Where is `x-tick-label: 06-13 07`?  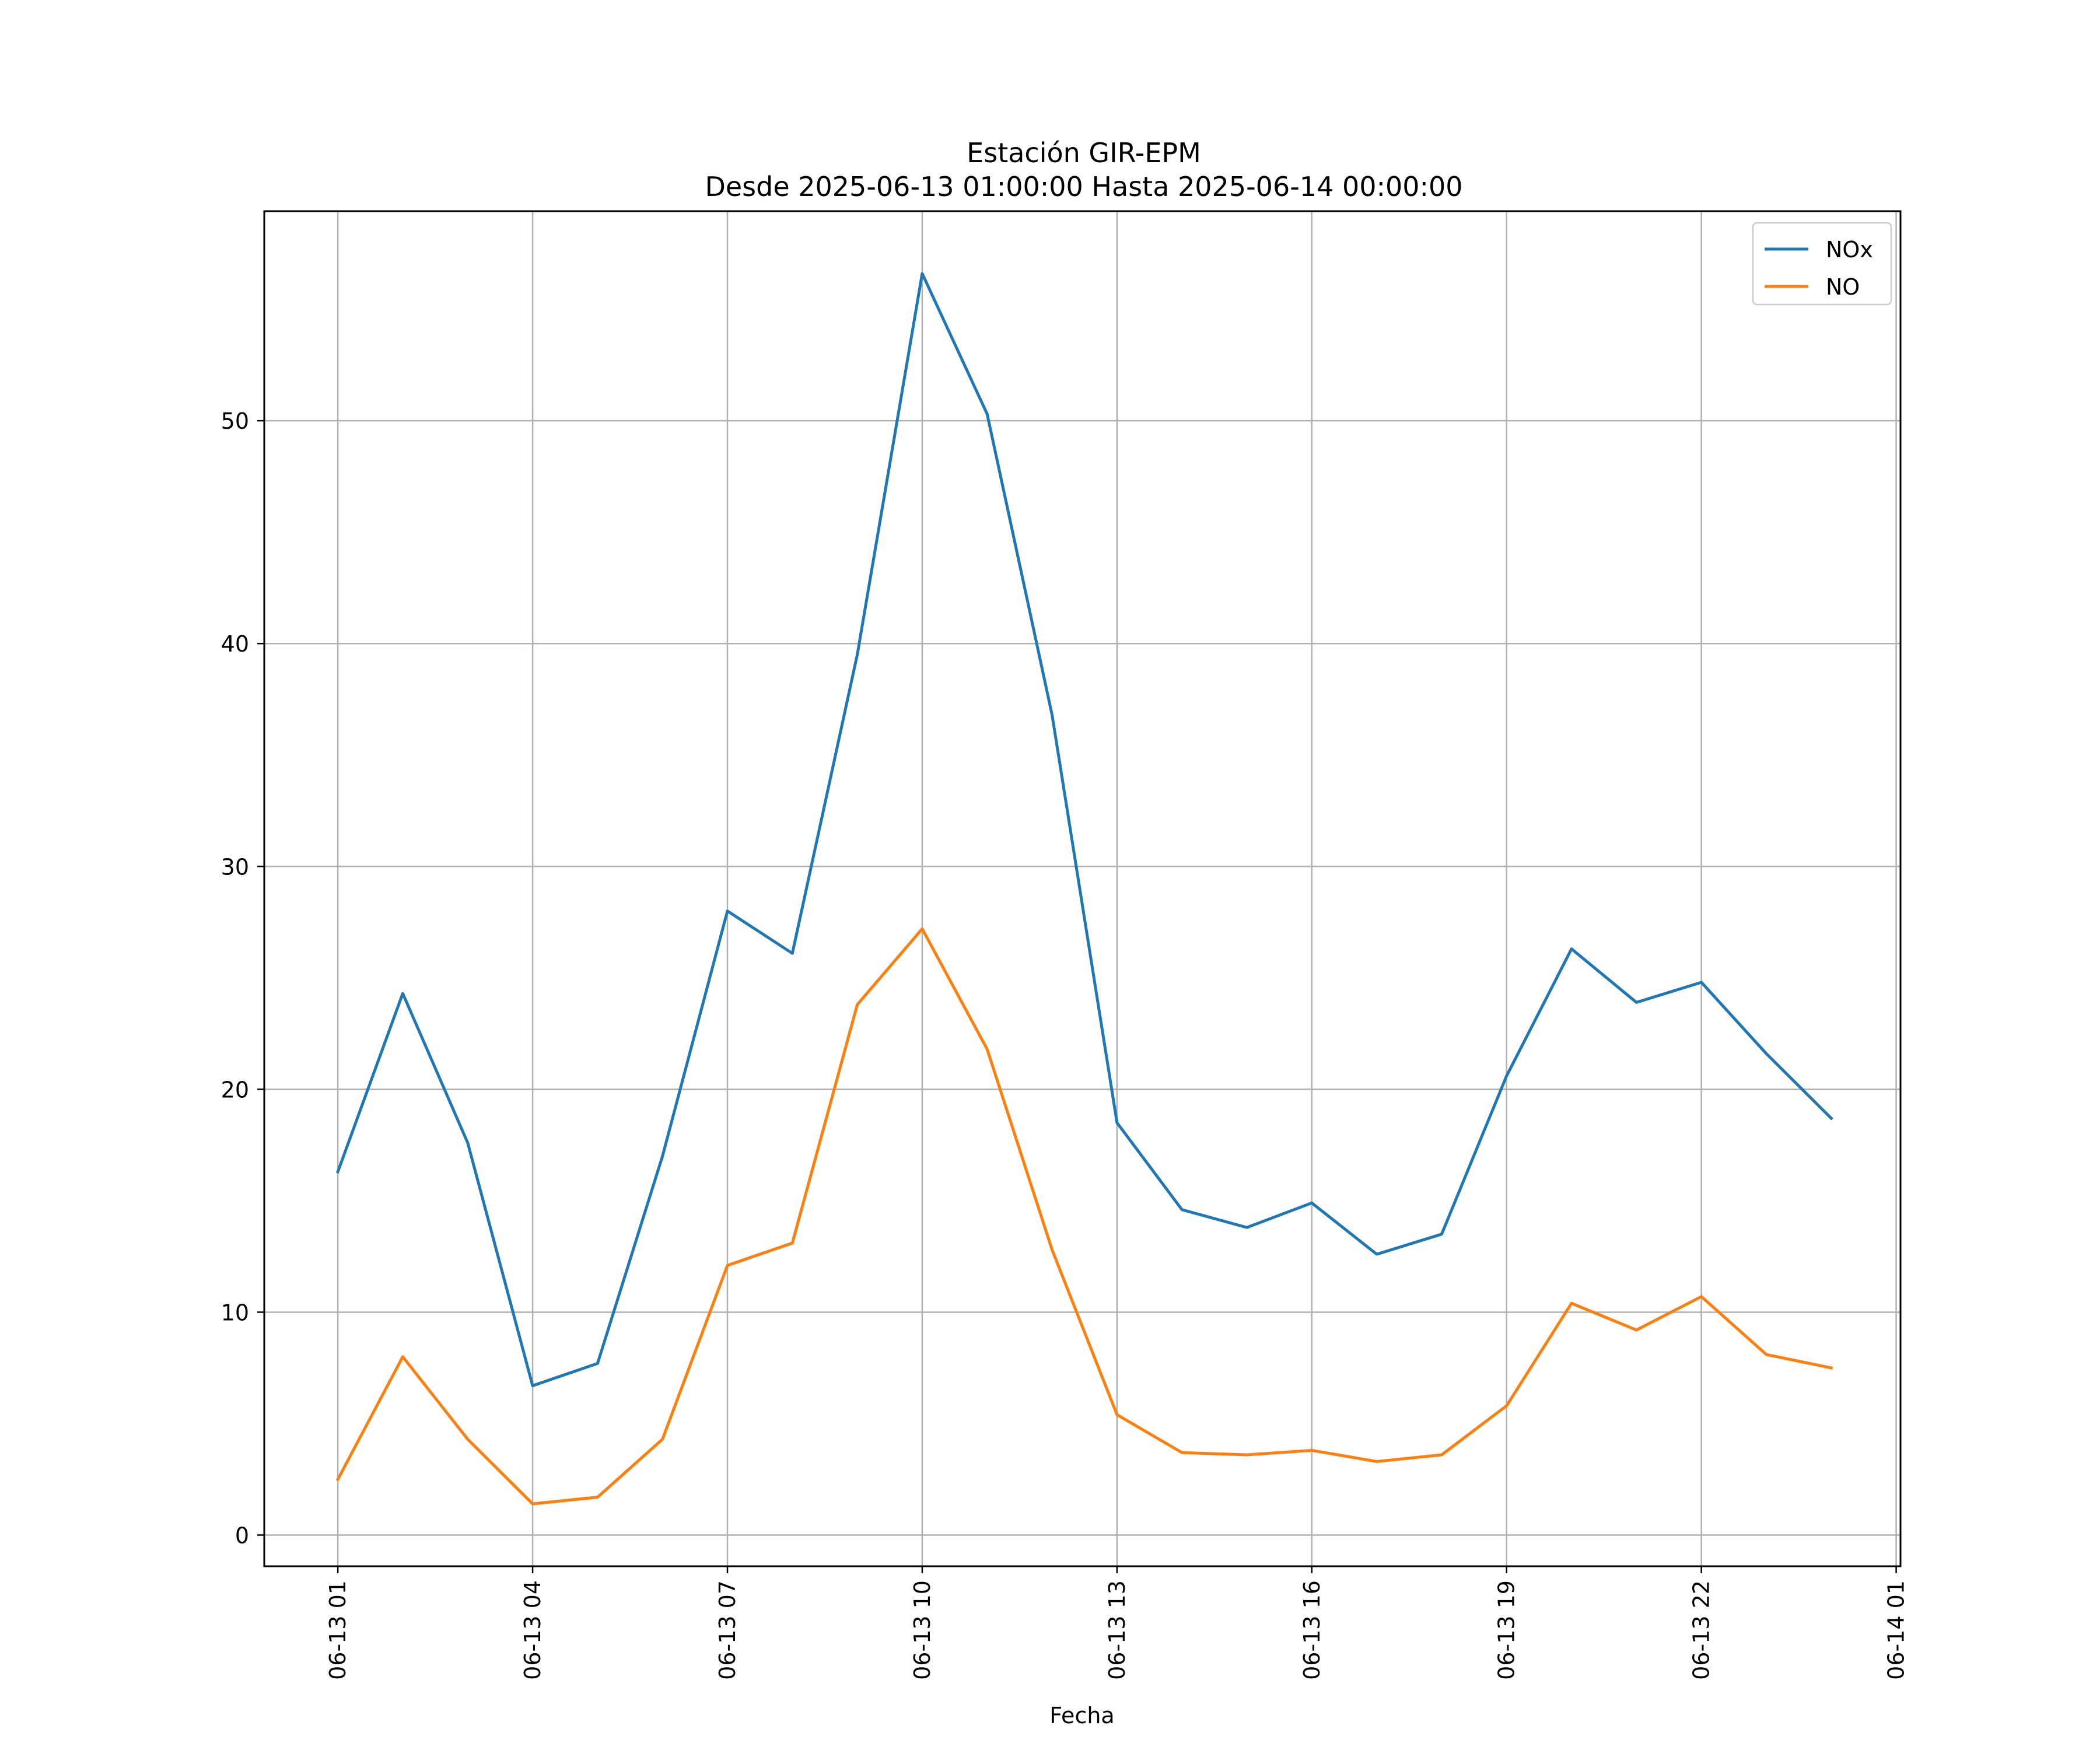
x-tick-label: 06-13 07 is located at coordinates (727, 1630).